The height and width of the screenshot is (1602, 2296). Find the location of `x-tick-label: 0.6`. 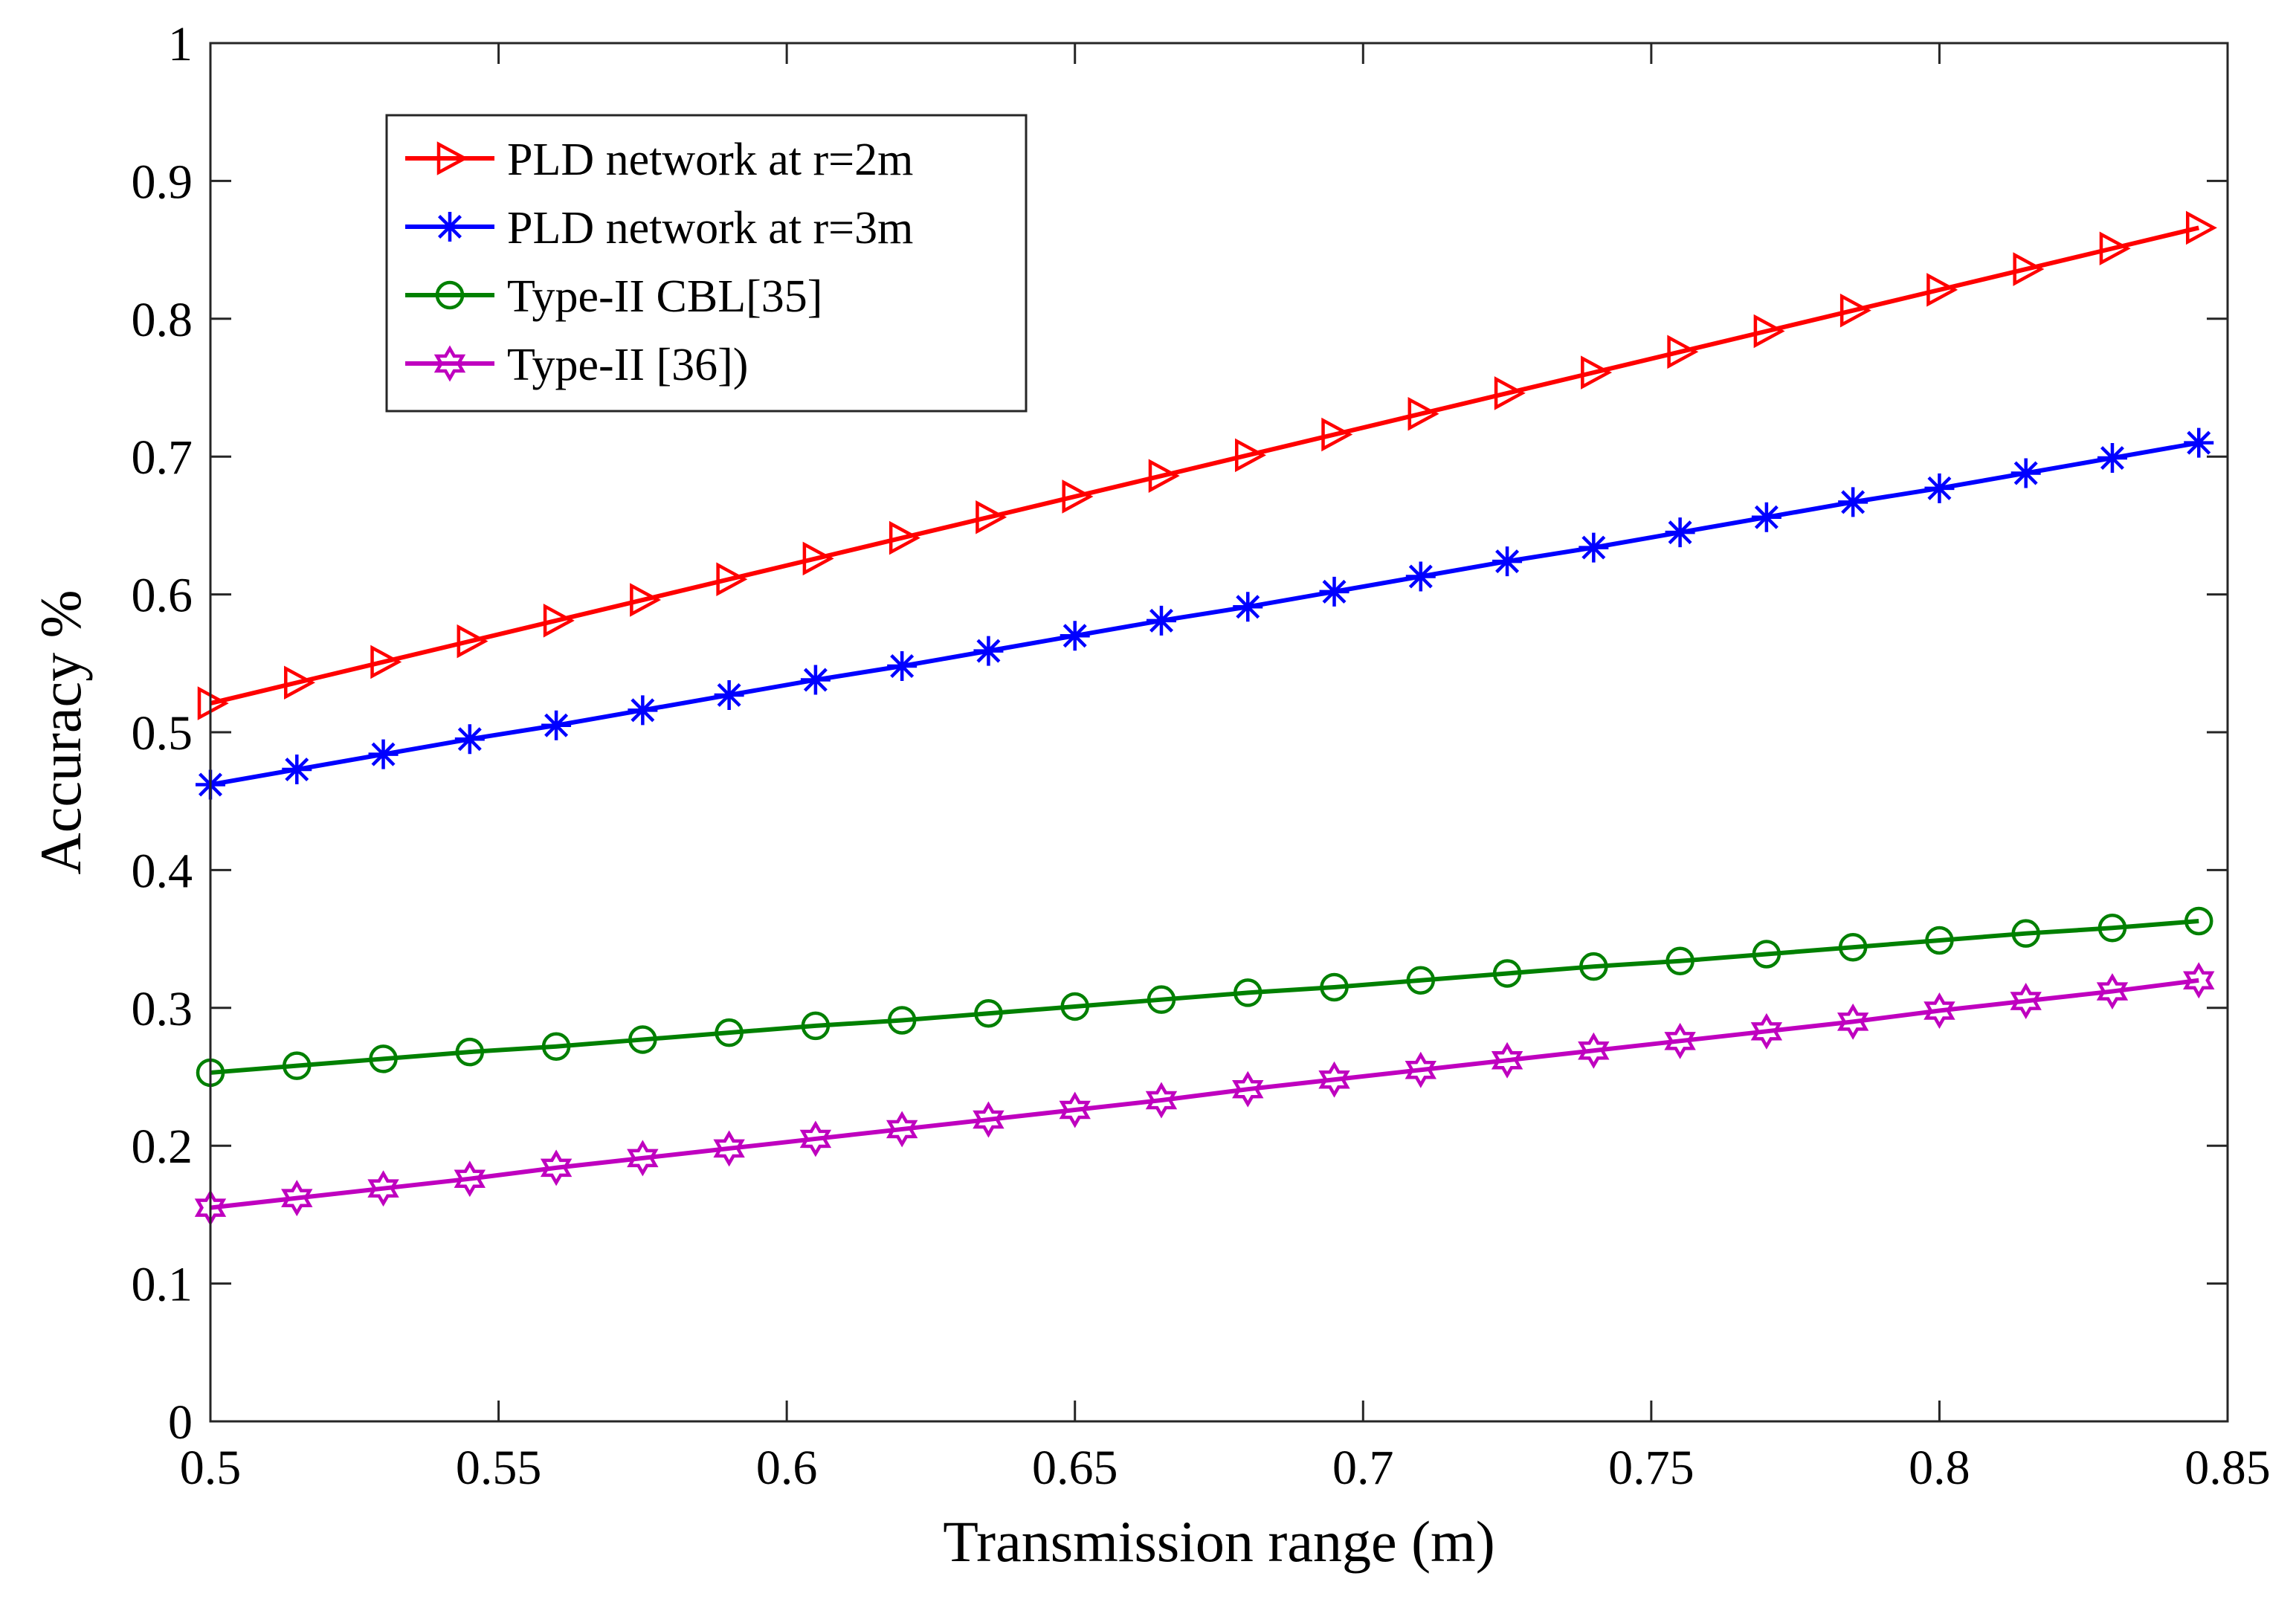

x-tick-label: 0.6 is located at coordinates (787, 1468).